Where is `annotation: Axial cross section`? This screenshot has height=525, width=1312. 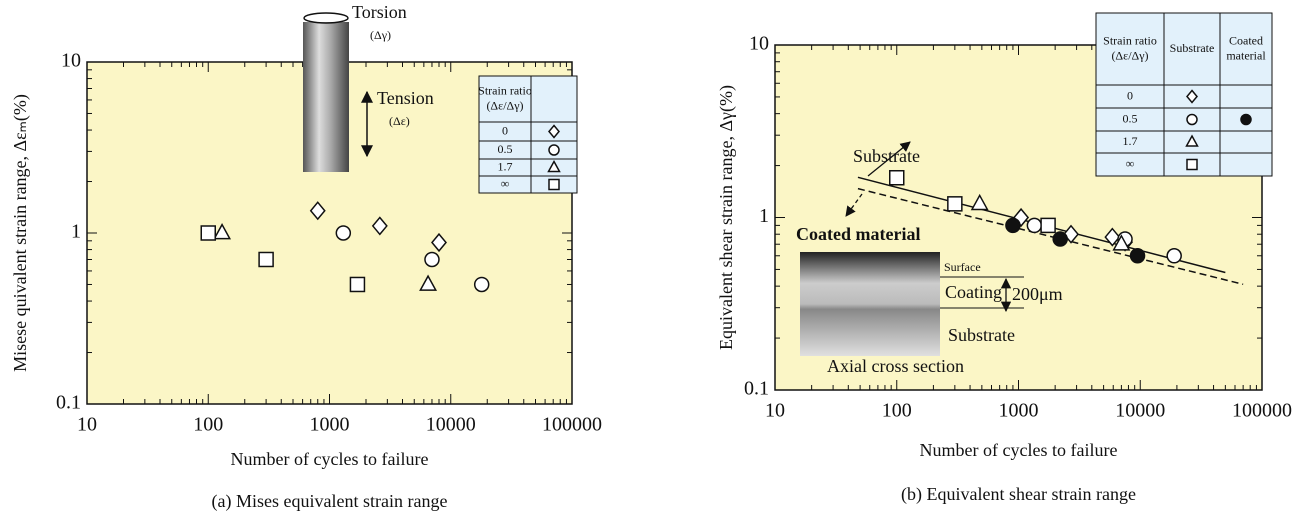
annotation: Axial cross section is located at coordinates (895, 366).